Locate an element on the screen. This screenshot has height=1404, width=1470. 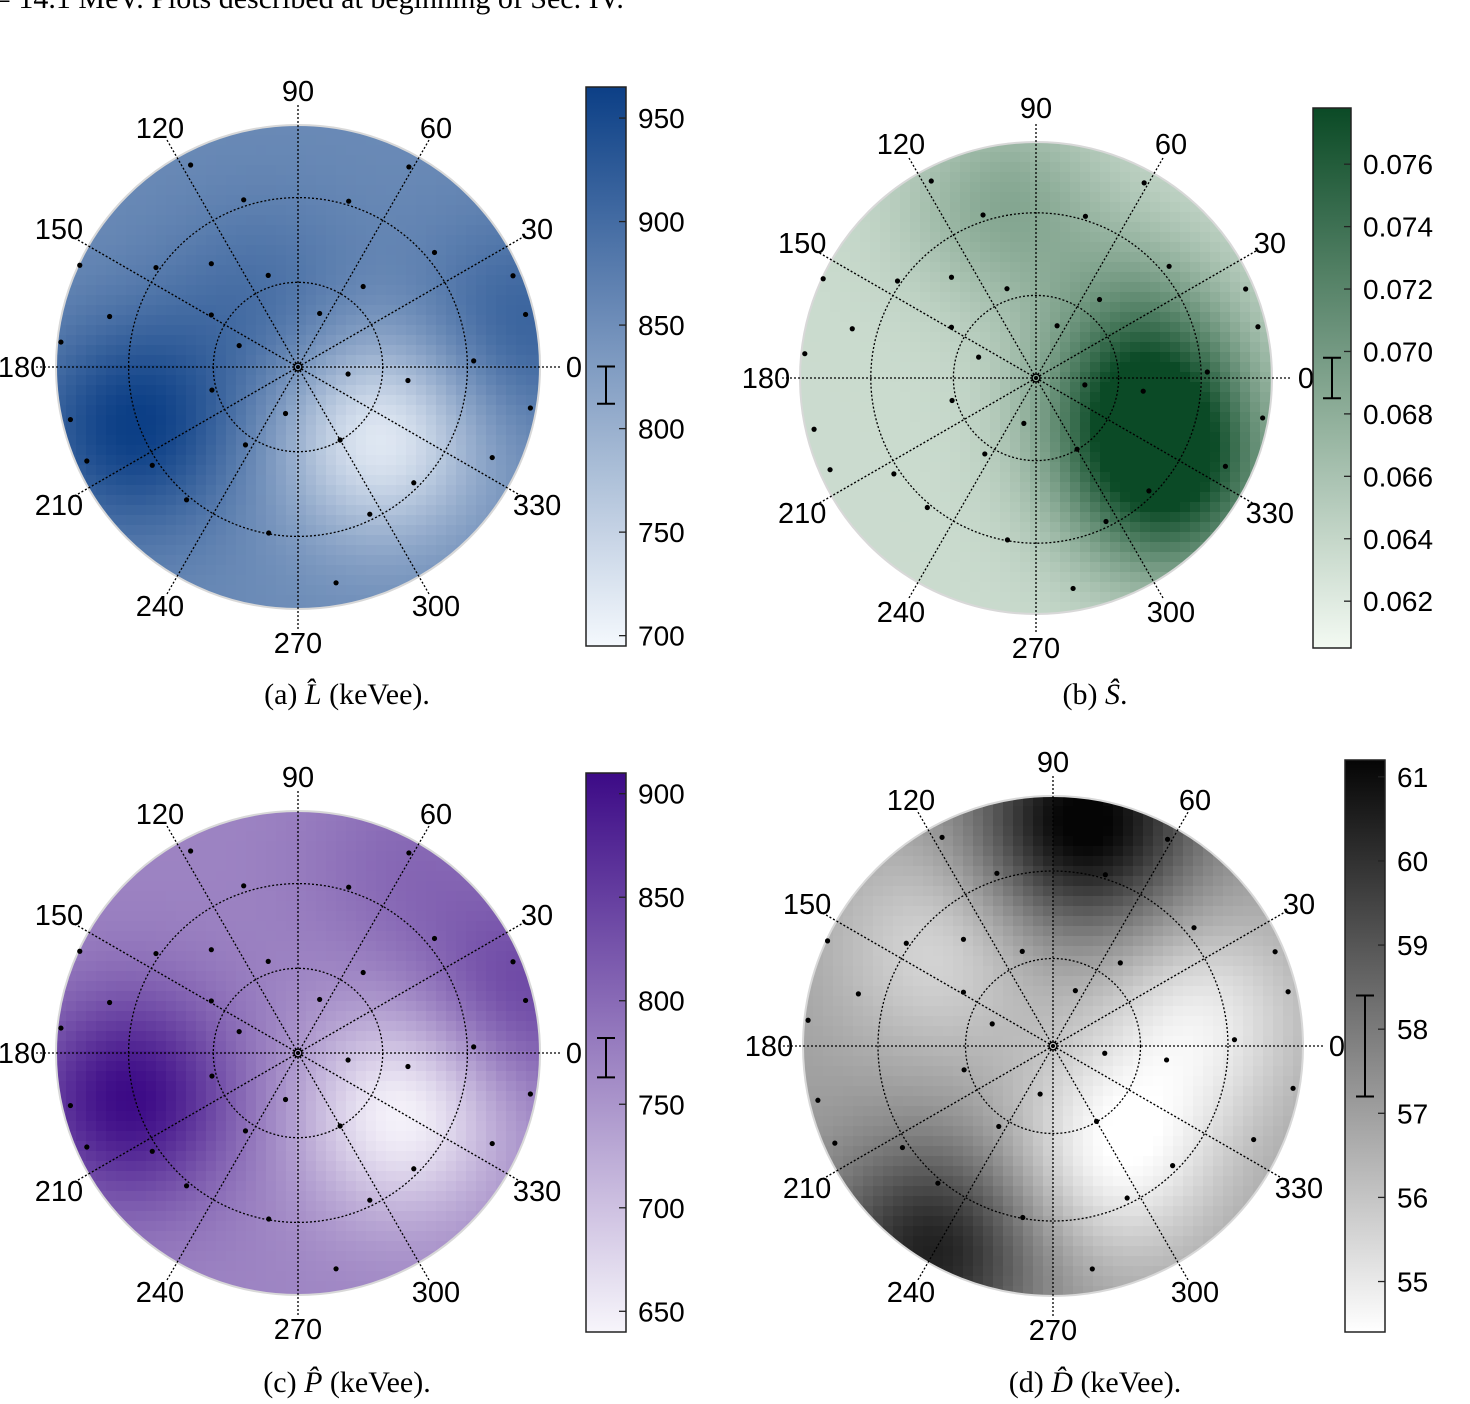
colorbar-tick-label: 800 is located at coordinates (661, 429).